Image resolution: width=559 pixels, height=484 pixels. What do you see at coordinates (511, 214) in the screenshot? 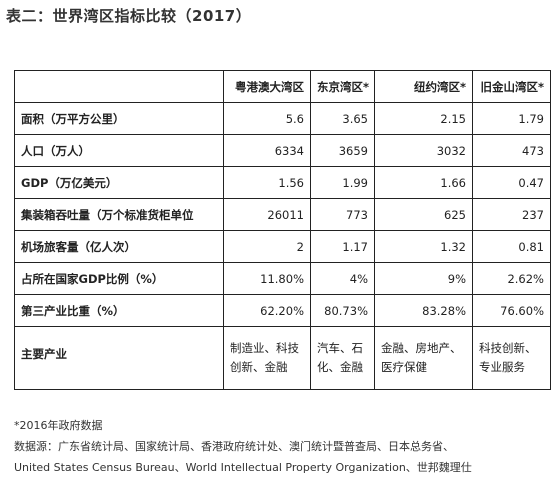
I see `table-cell: 237` at bounding box center [511, 214].